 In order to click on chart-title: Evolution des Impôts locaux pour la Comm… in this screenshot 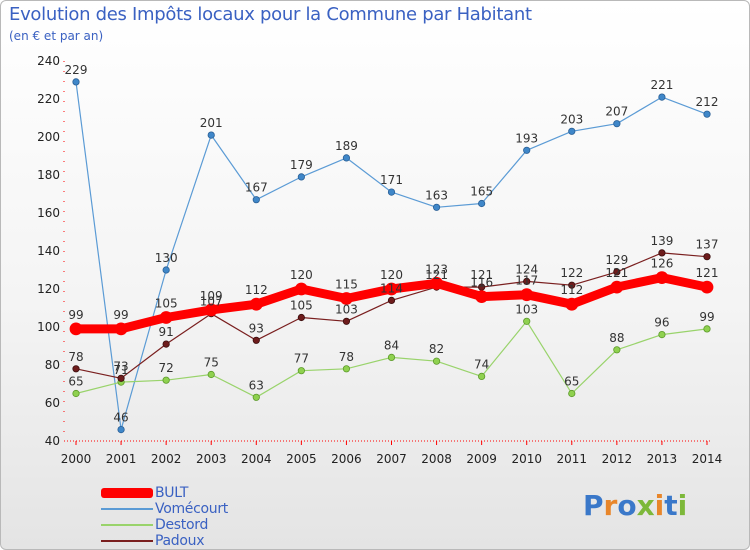, I will do `click(270, 14)`.